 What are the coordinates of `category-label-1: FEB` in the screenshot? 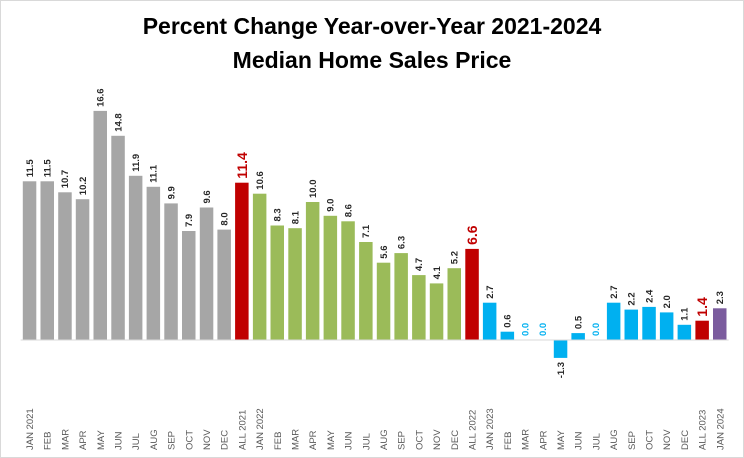 It's located at (48, 441).